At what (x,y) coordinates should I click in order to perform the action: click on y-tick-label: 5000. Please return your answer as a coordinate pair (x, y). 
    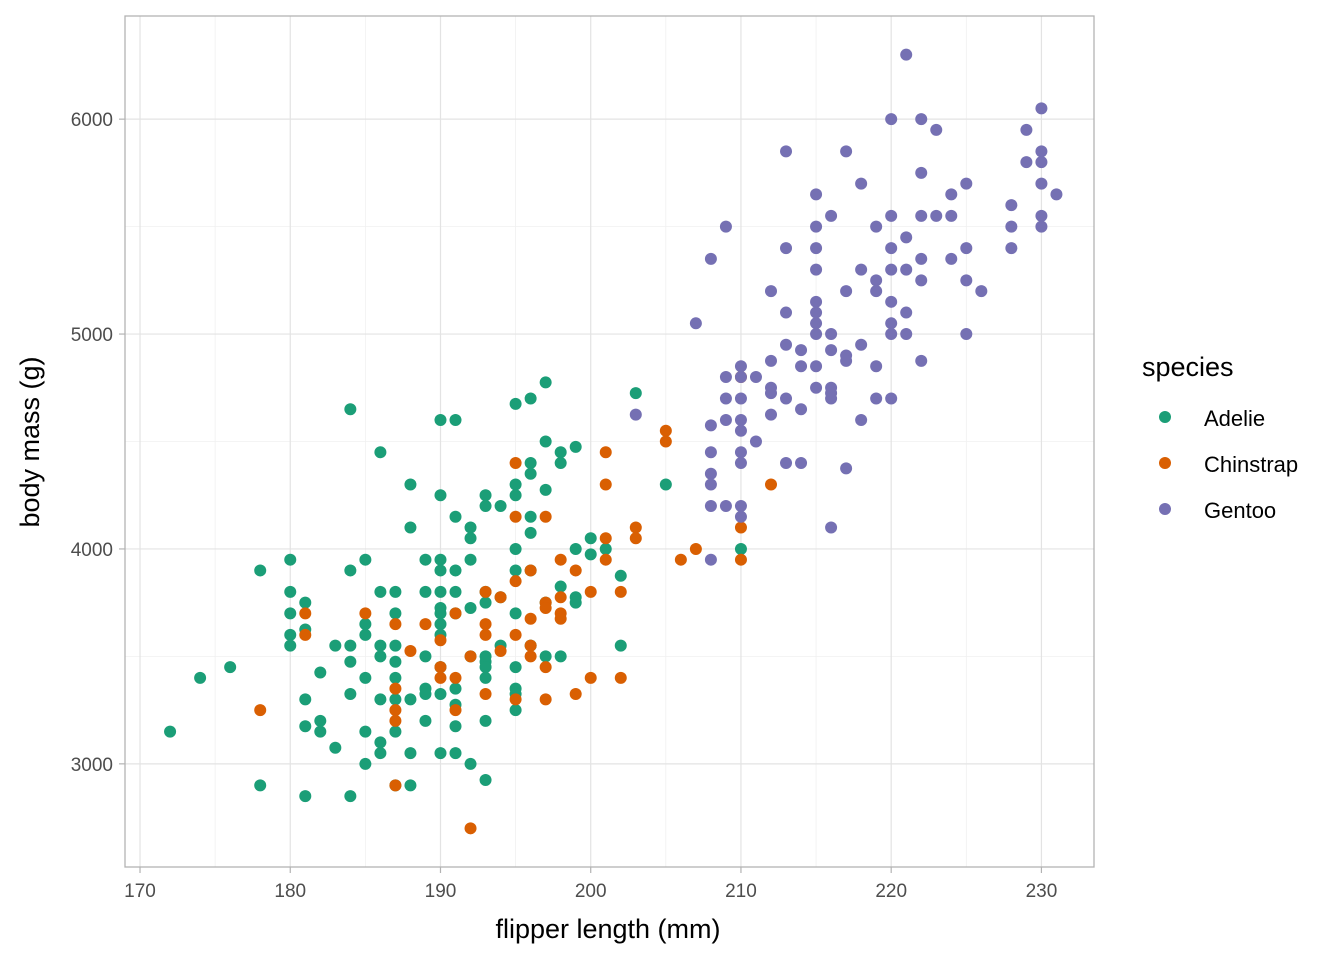
    Looking at the image, I should click on (92, 335).